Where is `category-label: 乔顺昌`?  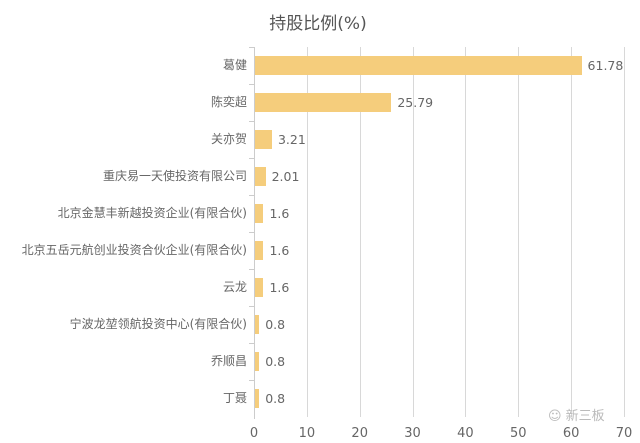 category-label: 乔顺昌 is located at coordinates (228, 361).